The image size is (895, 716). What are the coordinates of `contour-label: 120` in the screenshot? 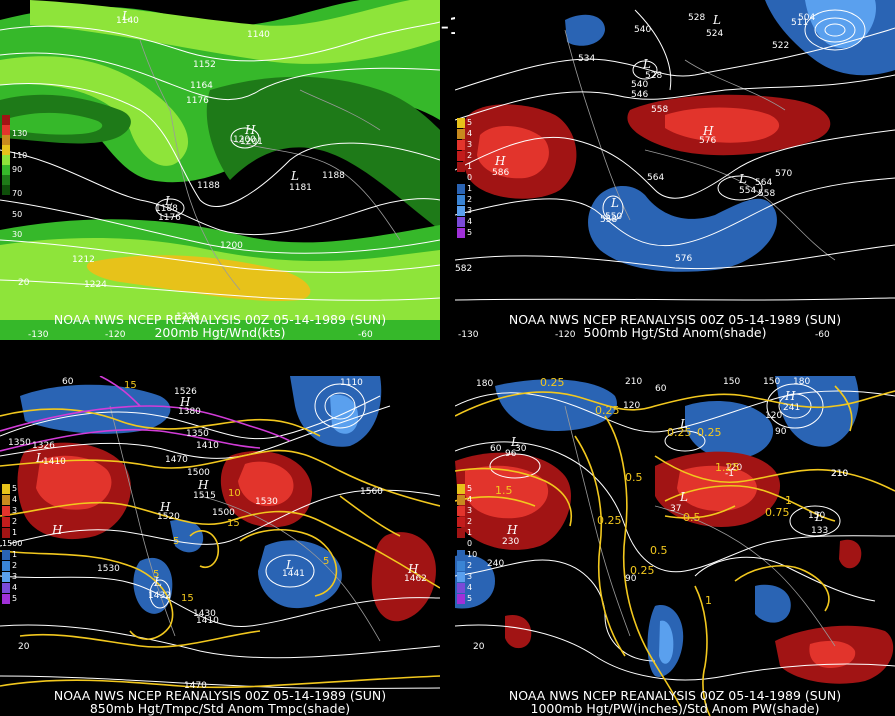 It's located at (733, 468).